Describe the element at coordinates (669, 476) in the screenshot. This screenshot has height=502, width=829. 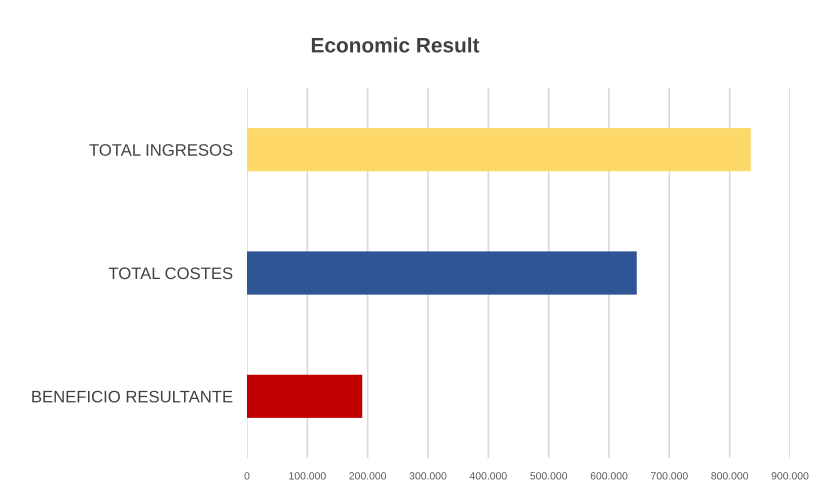
I see `x-tick-label: 700.000` at that location.